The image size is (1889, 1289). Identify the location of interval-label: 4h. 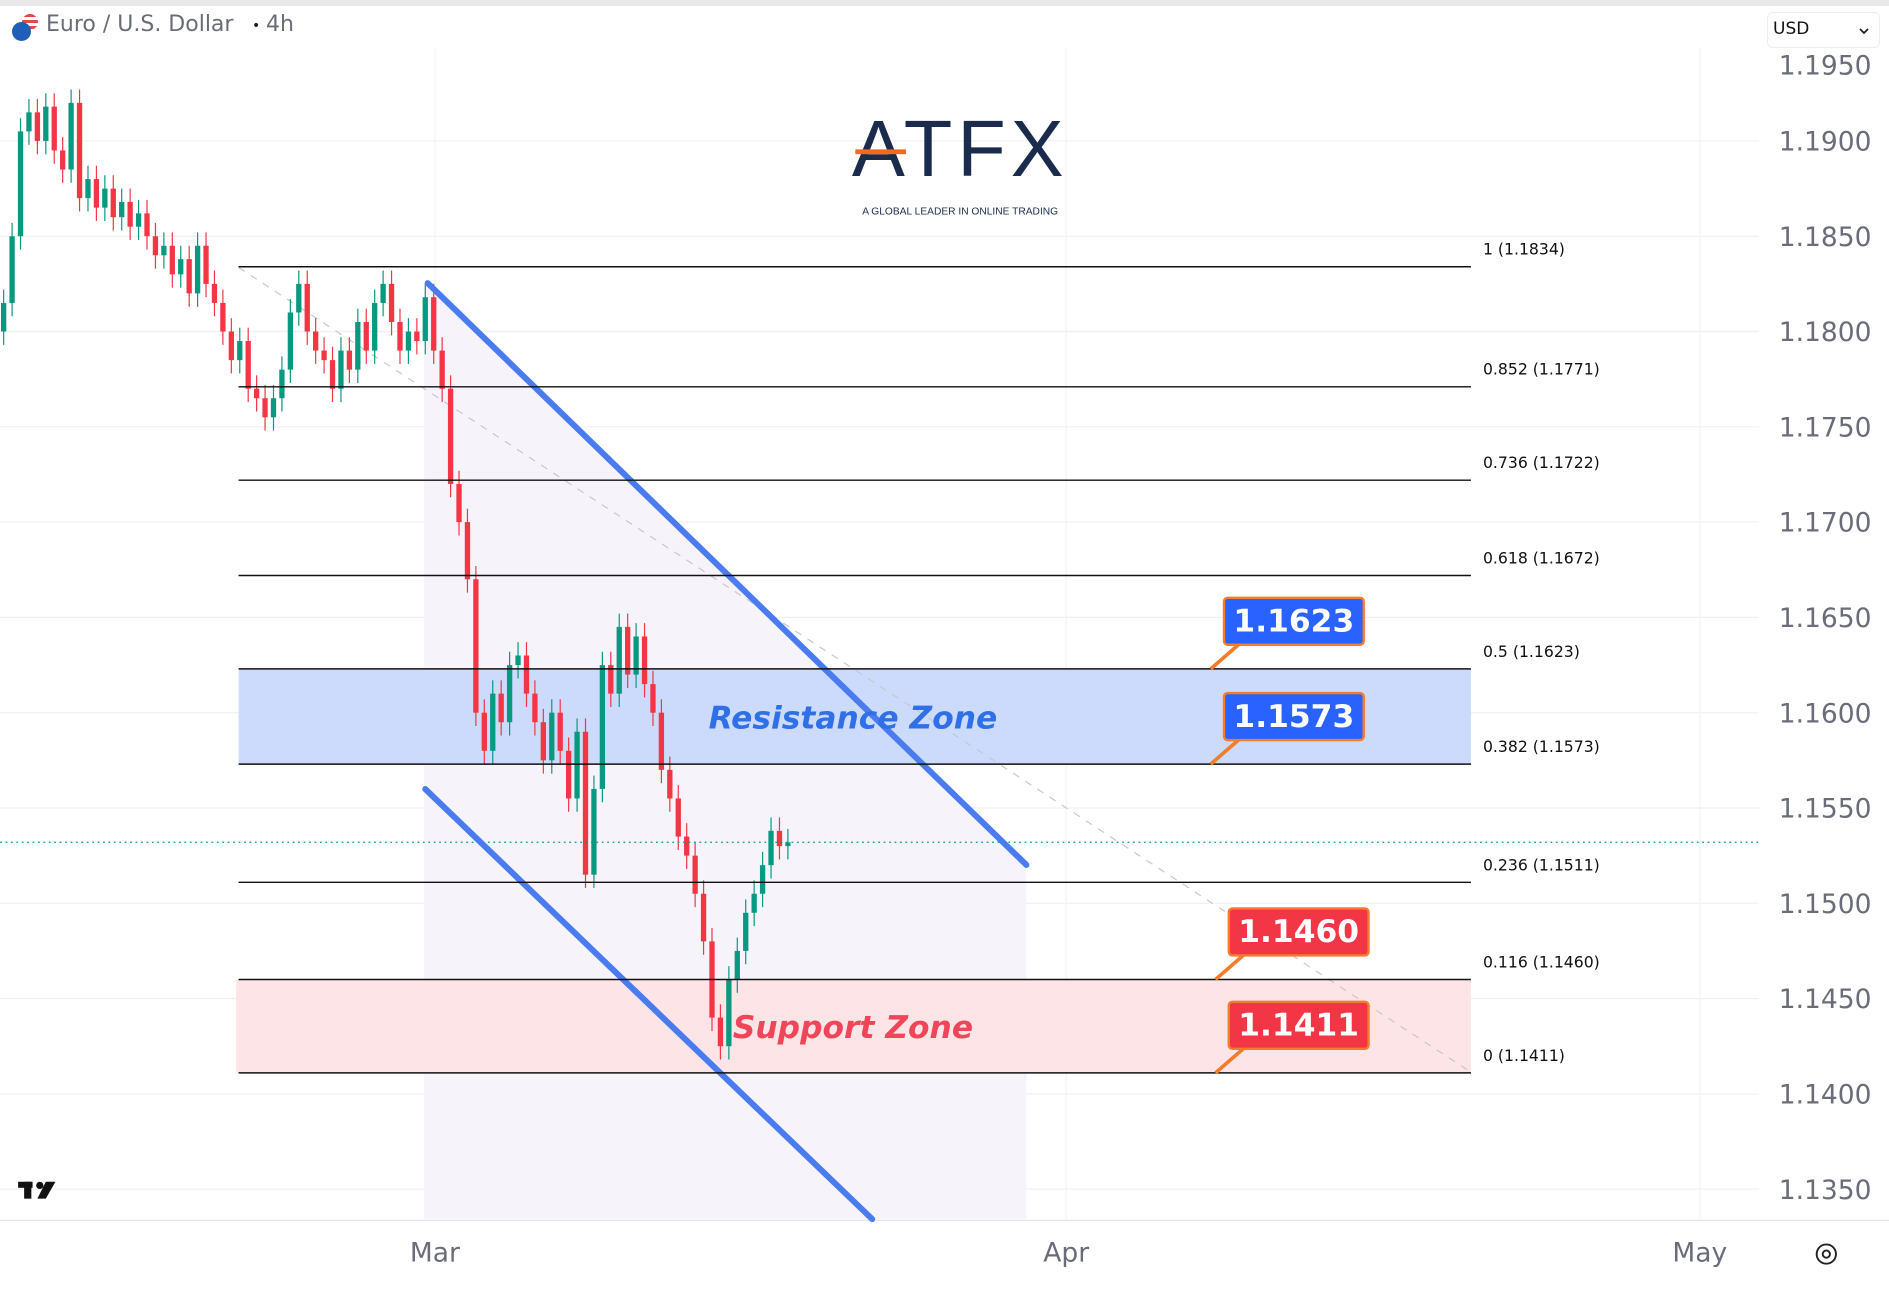
(280, 24).